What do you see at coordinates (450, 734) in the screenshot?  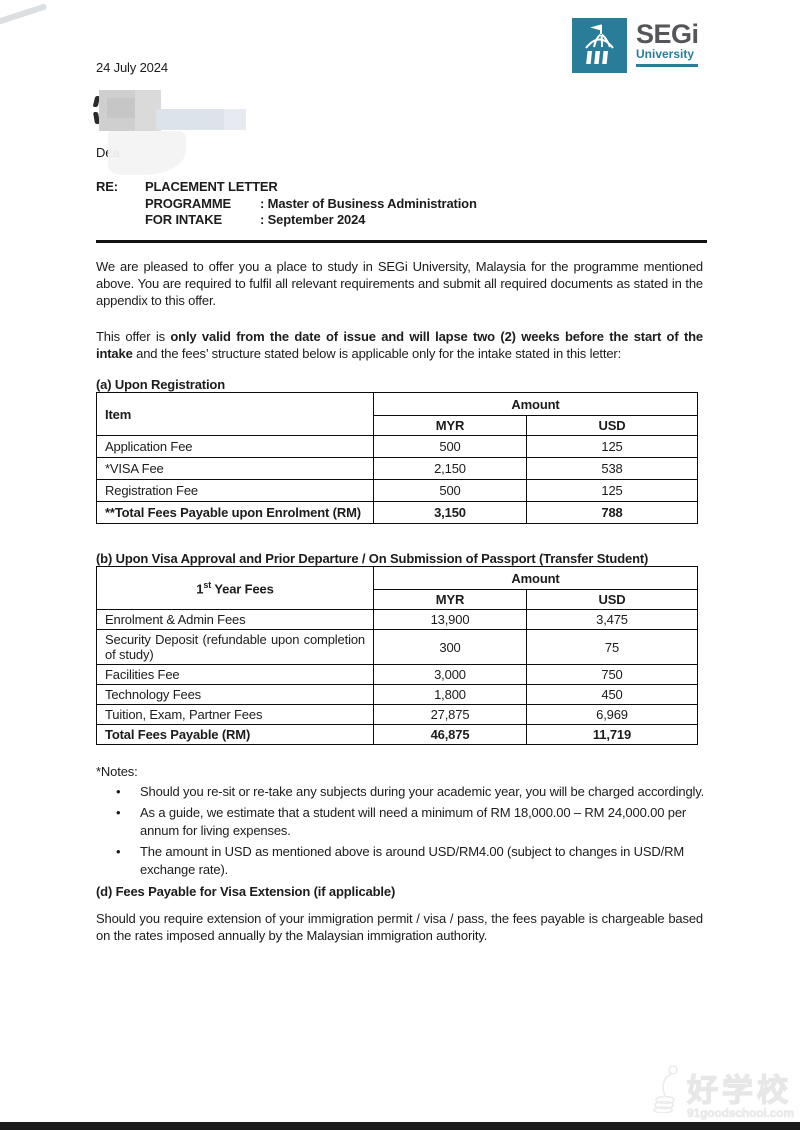 I see `total-myr: 46,875` at bounding box center [450, 734].